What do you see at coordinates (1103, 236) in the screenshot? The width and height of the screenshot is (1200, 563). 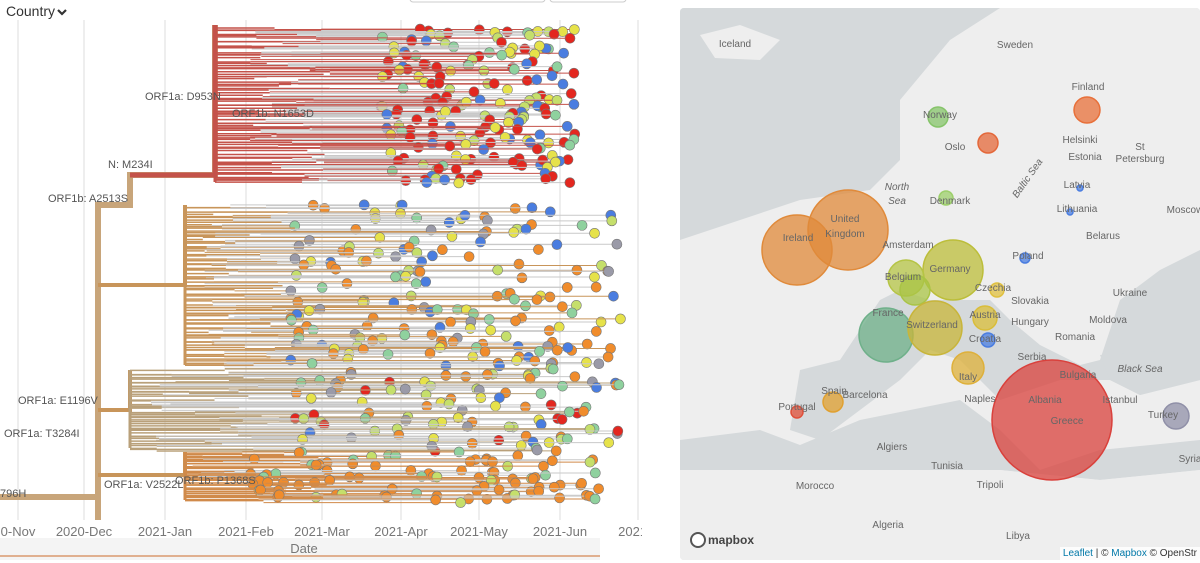 I see `map-label: Belarus` at bounding box center [1103, 236].